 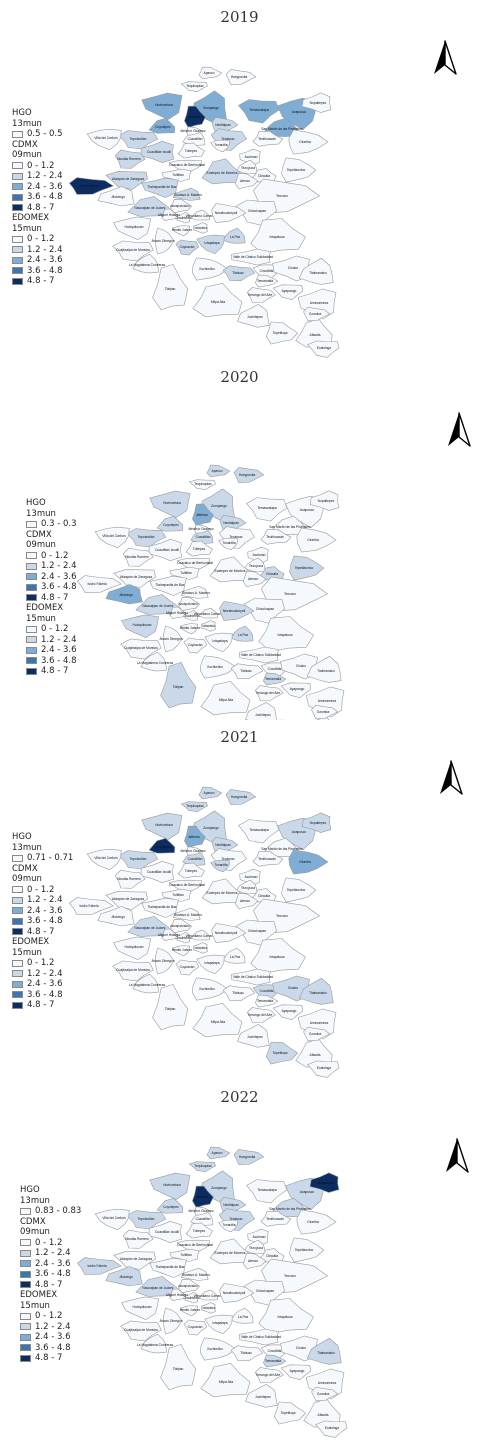 What do you see at coordinates (239, 377) in the screenshot?
I see `year-title: 2020` at bounding box center [239, 377].